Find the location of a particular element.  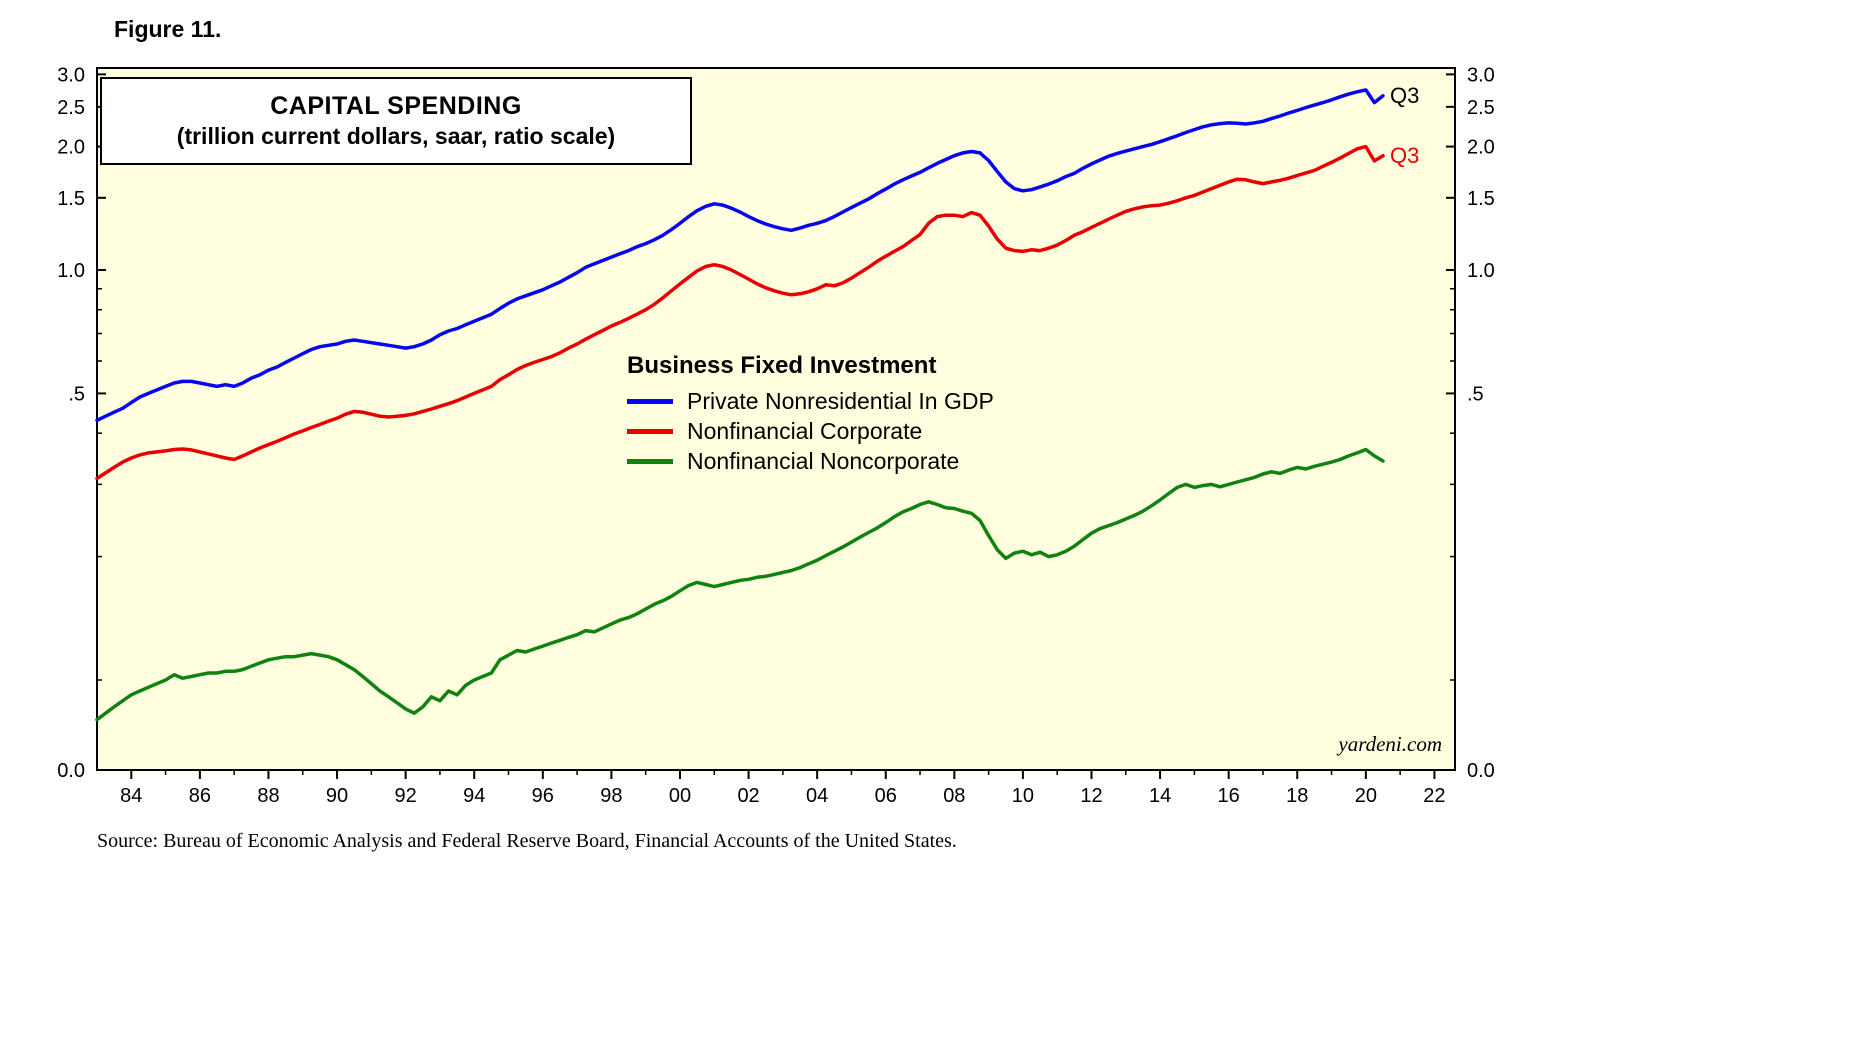

x-axis-label: 86 is located at coordinates (200, 796).